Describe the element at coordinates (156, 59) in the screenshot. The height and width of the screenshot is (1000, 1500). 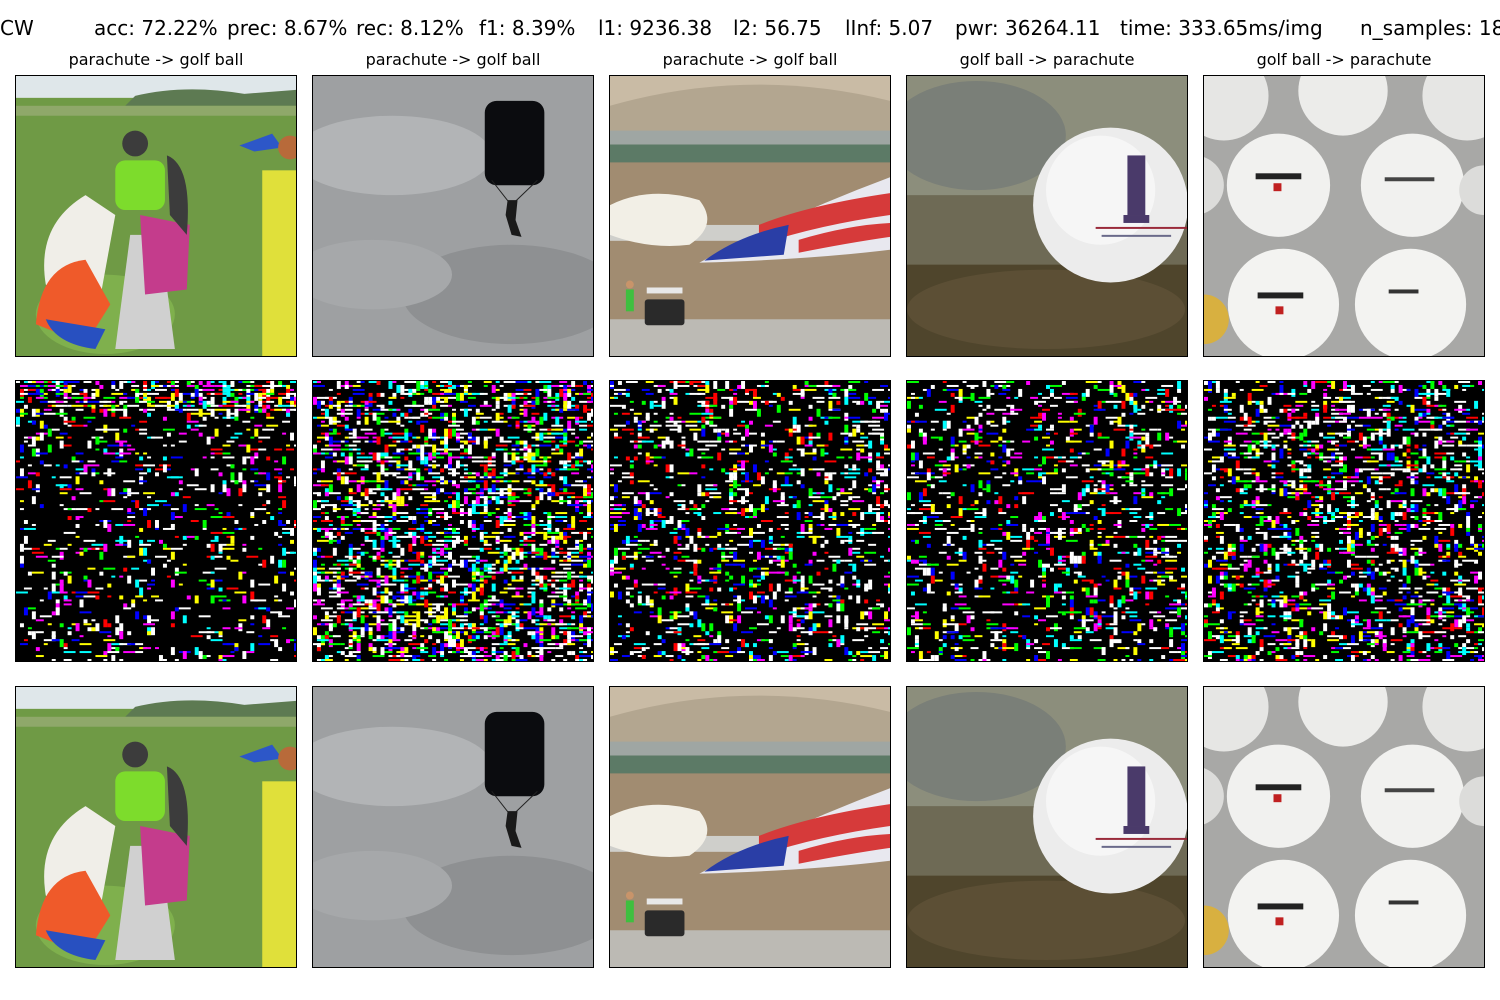
I see `column-title-1: parachute -> golf ball` at that location.